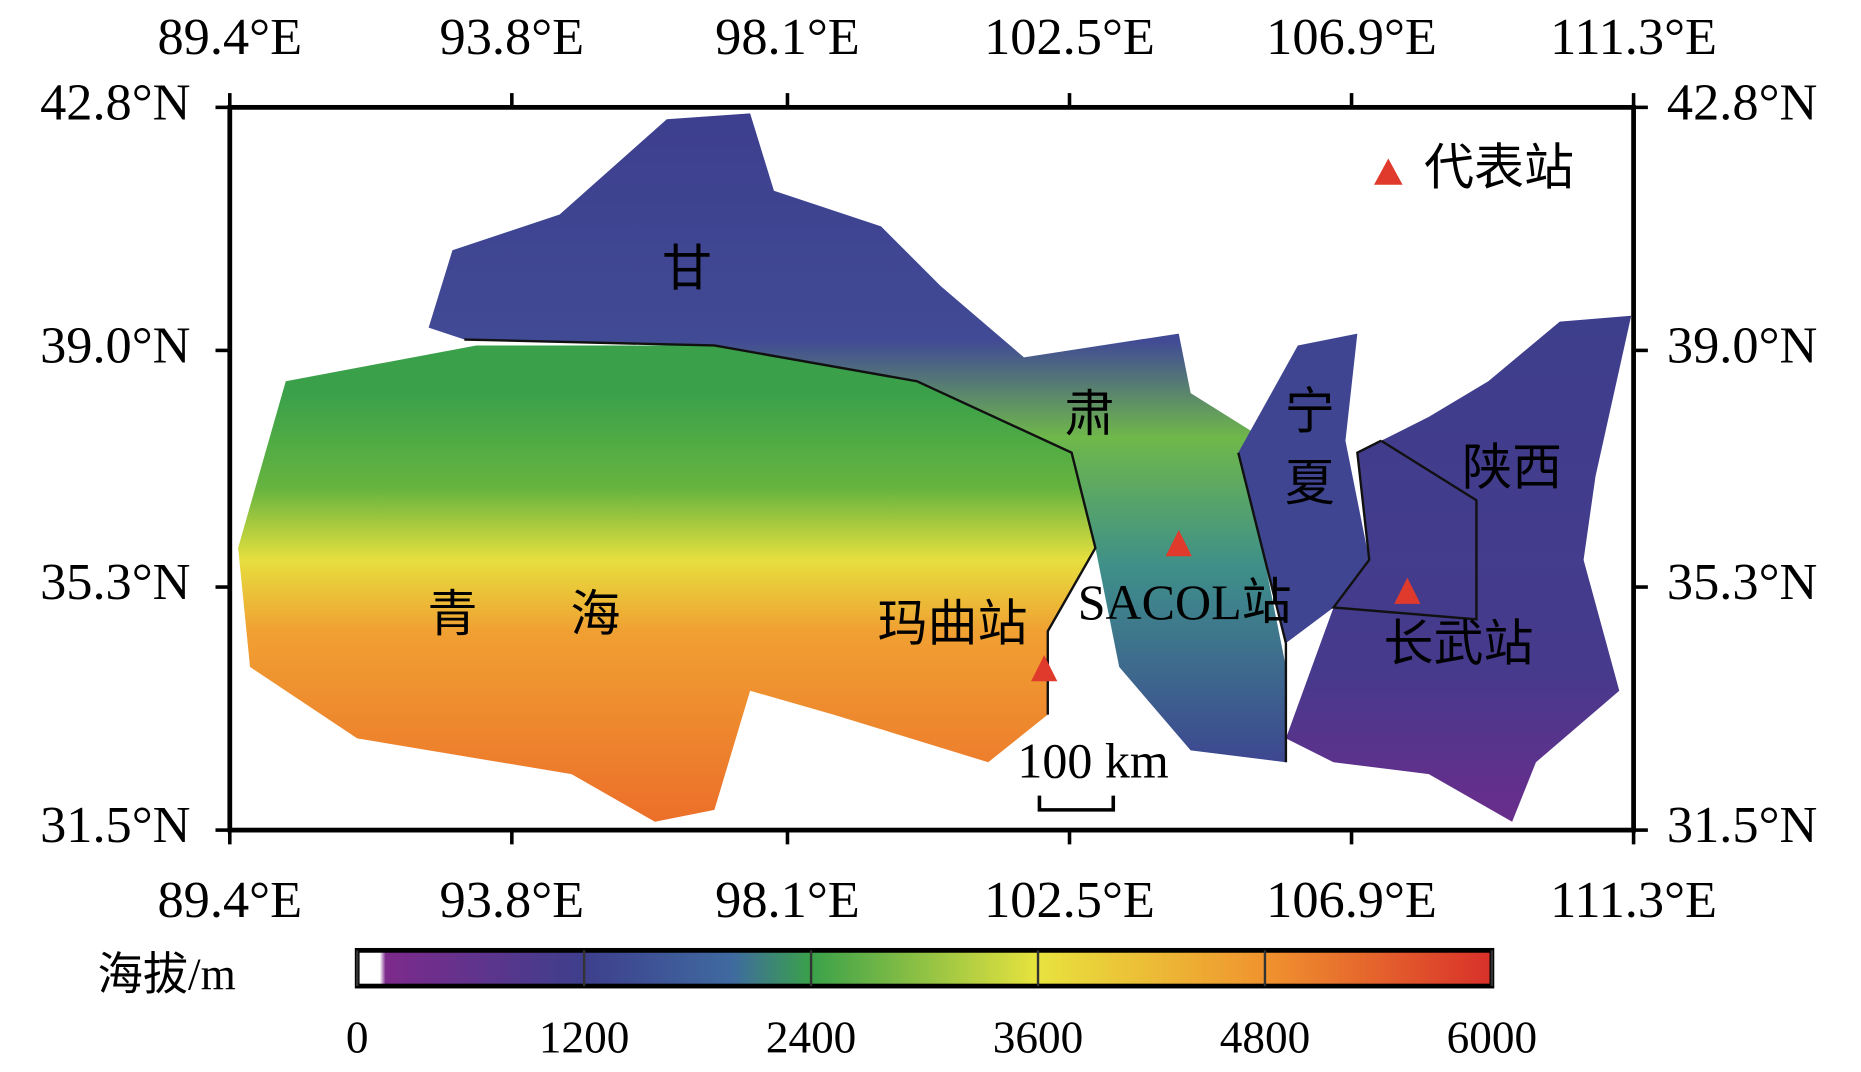 This screenshot has height=1072, width=1861. What do you see at coordinates (1089, 414) in the screenshot?
I see `region-label: 肃` at bounding box center [1089, 414].